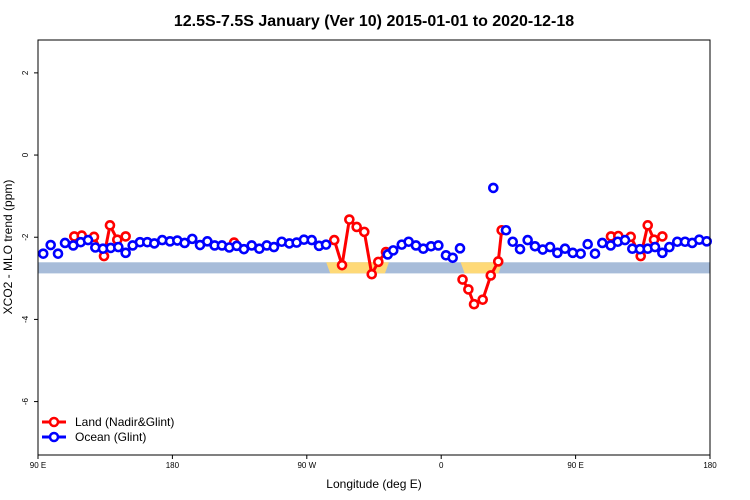 This screenshot has width=750, height=500. I want to click on legend: Land (Nadir&Glint) Ocean (Glint), so click(108, 429).